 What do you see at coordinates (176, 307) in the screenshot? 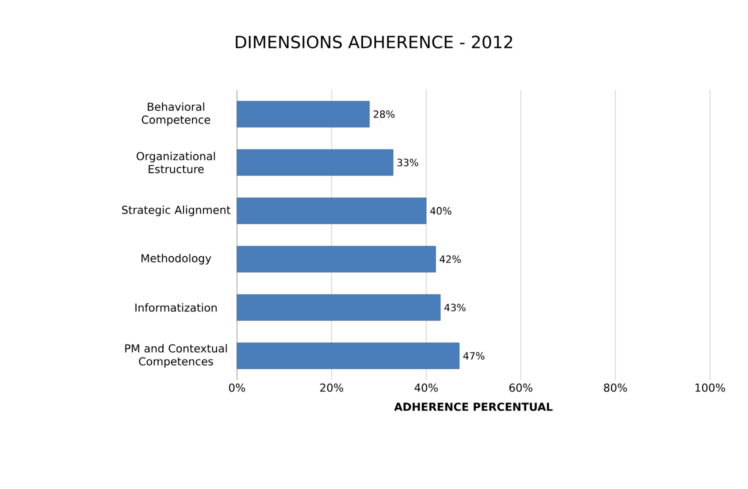
I see `y-tick-label: Informatization` at bounding box center [176, 307].